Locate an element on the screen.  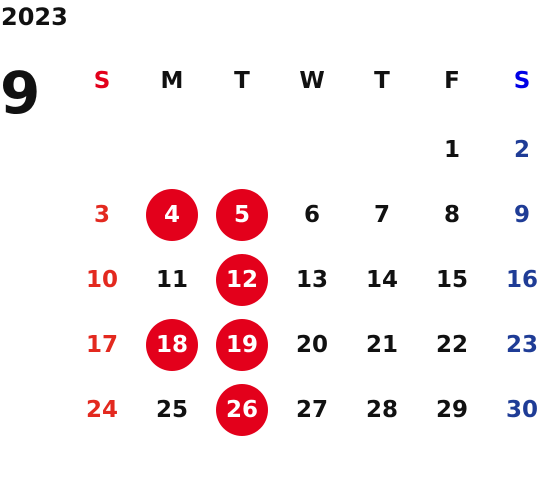
date-cell-8: 8 is located at coordinates (451, 215).